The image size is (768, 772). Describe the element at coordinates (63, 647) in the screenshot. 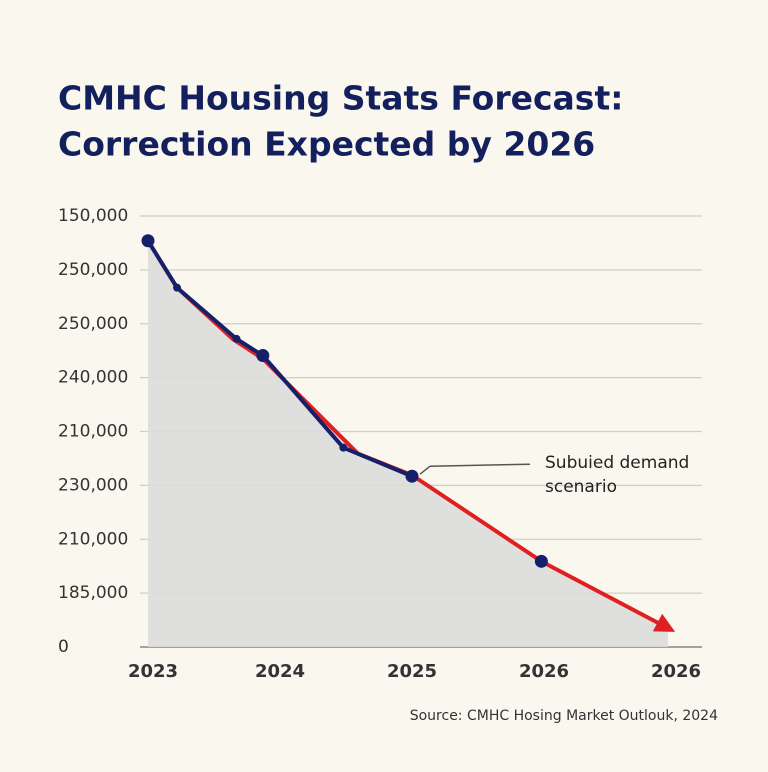

I see `y-tick-label: 0` at that location.